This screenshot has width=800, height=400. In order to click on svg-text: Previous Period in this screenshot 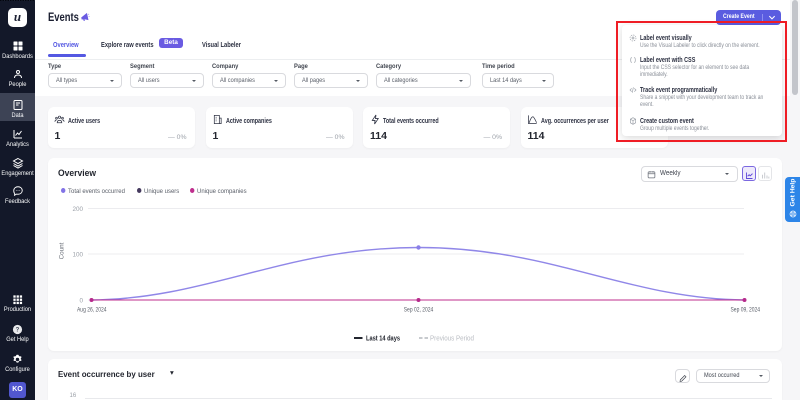, I will do `click(452, 338)`.